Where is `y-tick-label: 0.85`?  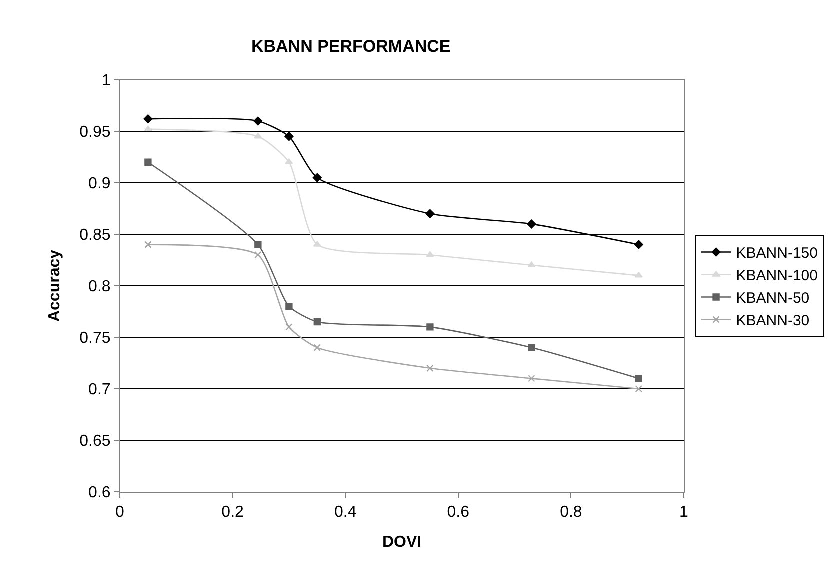
y-tick-label: 0.85 is located at coordinates (95, 235).